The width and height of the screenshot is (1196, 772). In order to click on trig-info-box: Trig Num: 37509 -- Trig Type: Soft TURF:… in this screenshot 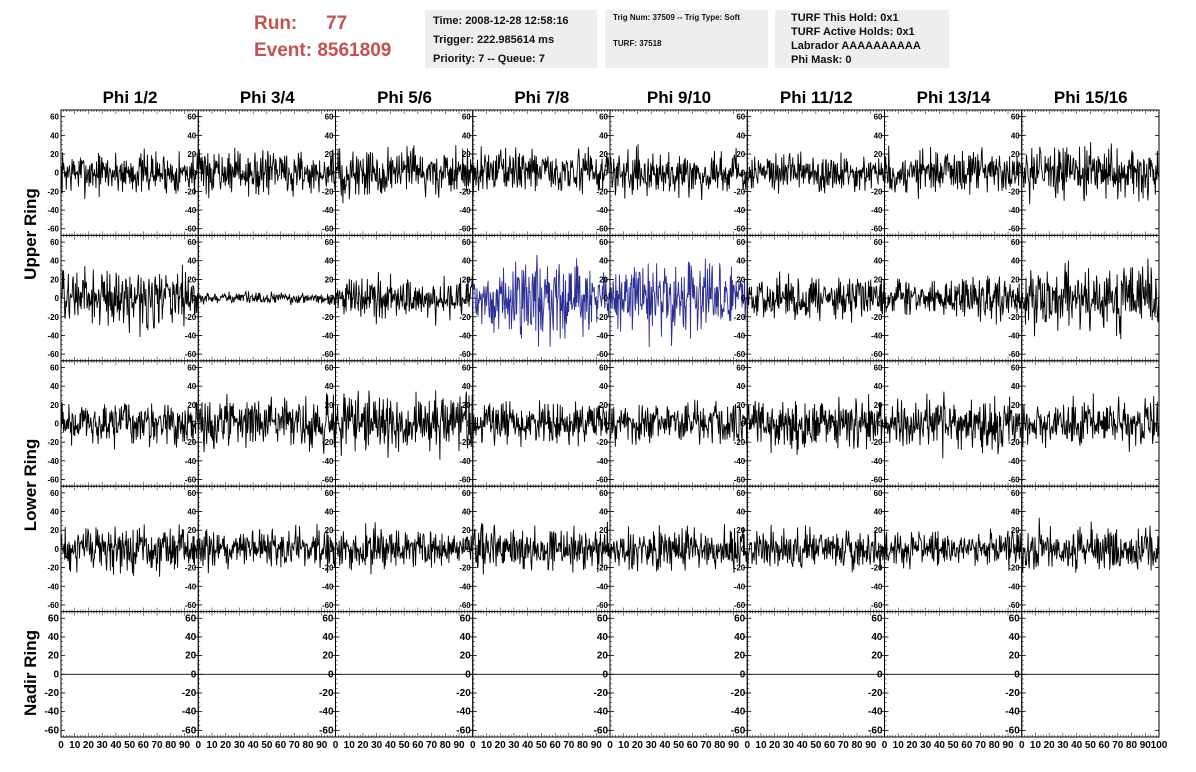, I will do `click(686, 39)`.